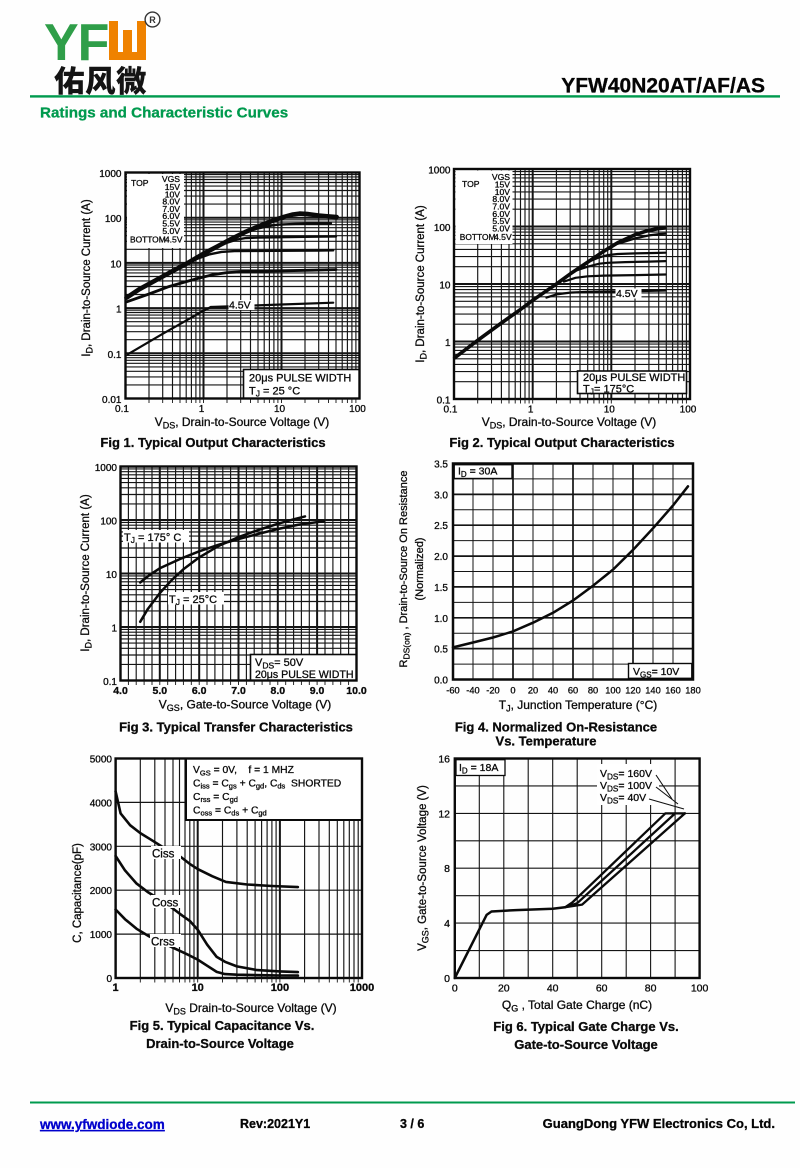  Describe the element at coordinates (412, 1124) in the screenshot. I see `svg-text: 3 / 6` at that location.